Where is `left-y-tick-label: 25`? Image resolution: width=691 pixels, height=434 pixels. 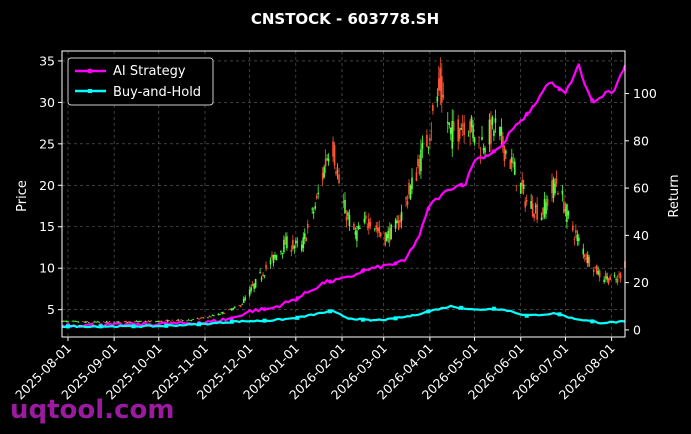
left-y-tick-label: 25 is located at coordinates (47, 143).